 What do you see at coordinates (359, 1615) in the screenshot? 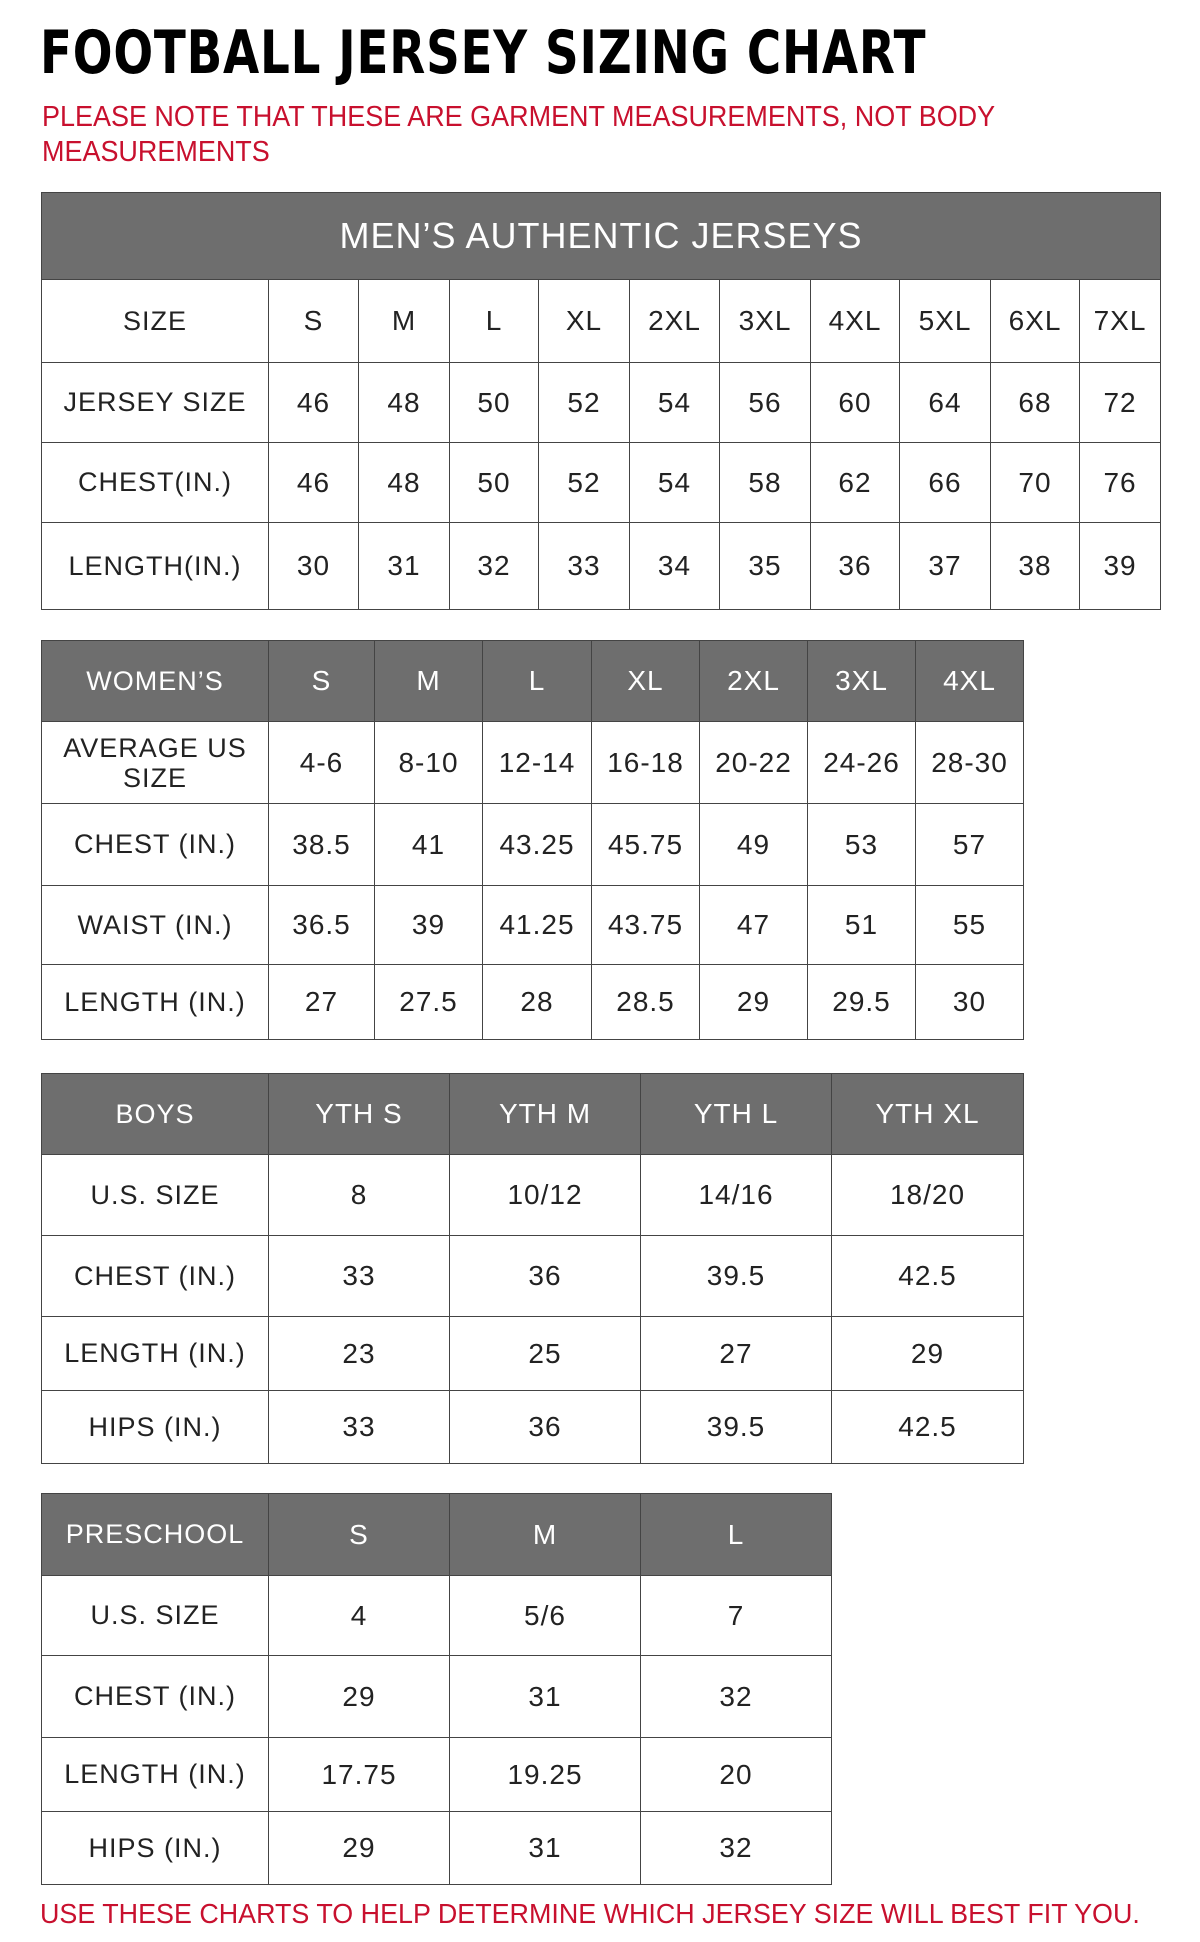
I see `measurement-cell: 4` at bounding box center [359, 1615].